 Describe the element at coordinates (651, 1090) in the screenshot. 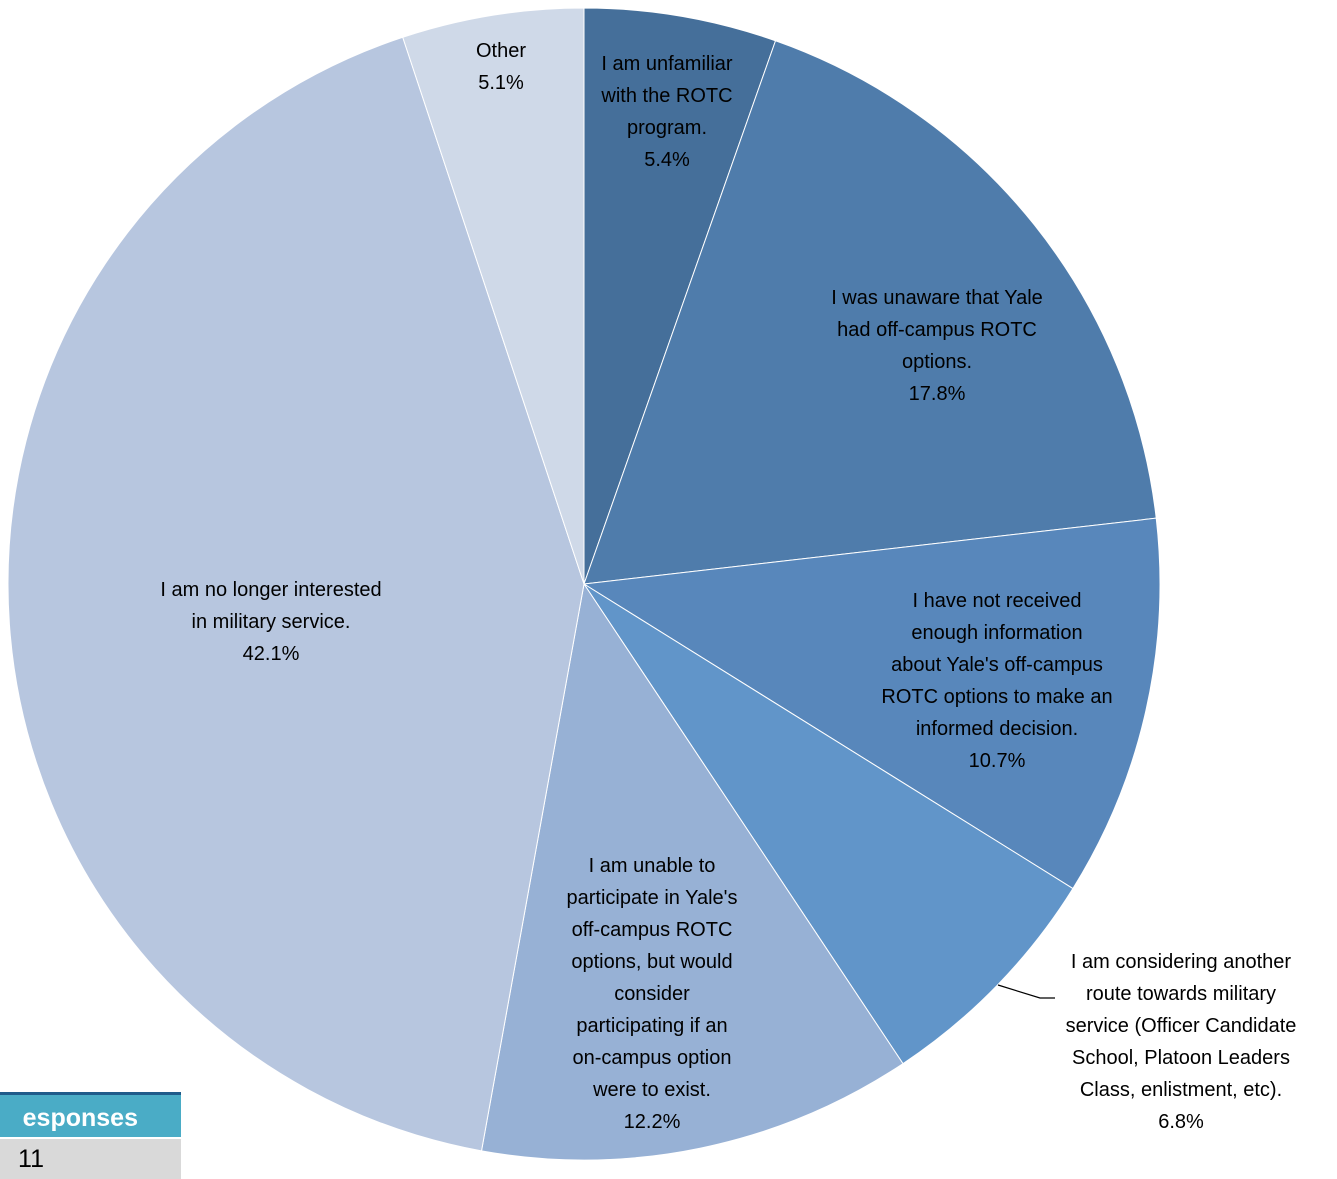

I see `slice-data-label-line: were to exist.` at that location.